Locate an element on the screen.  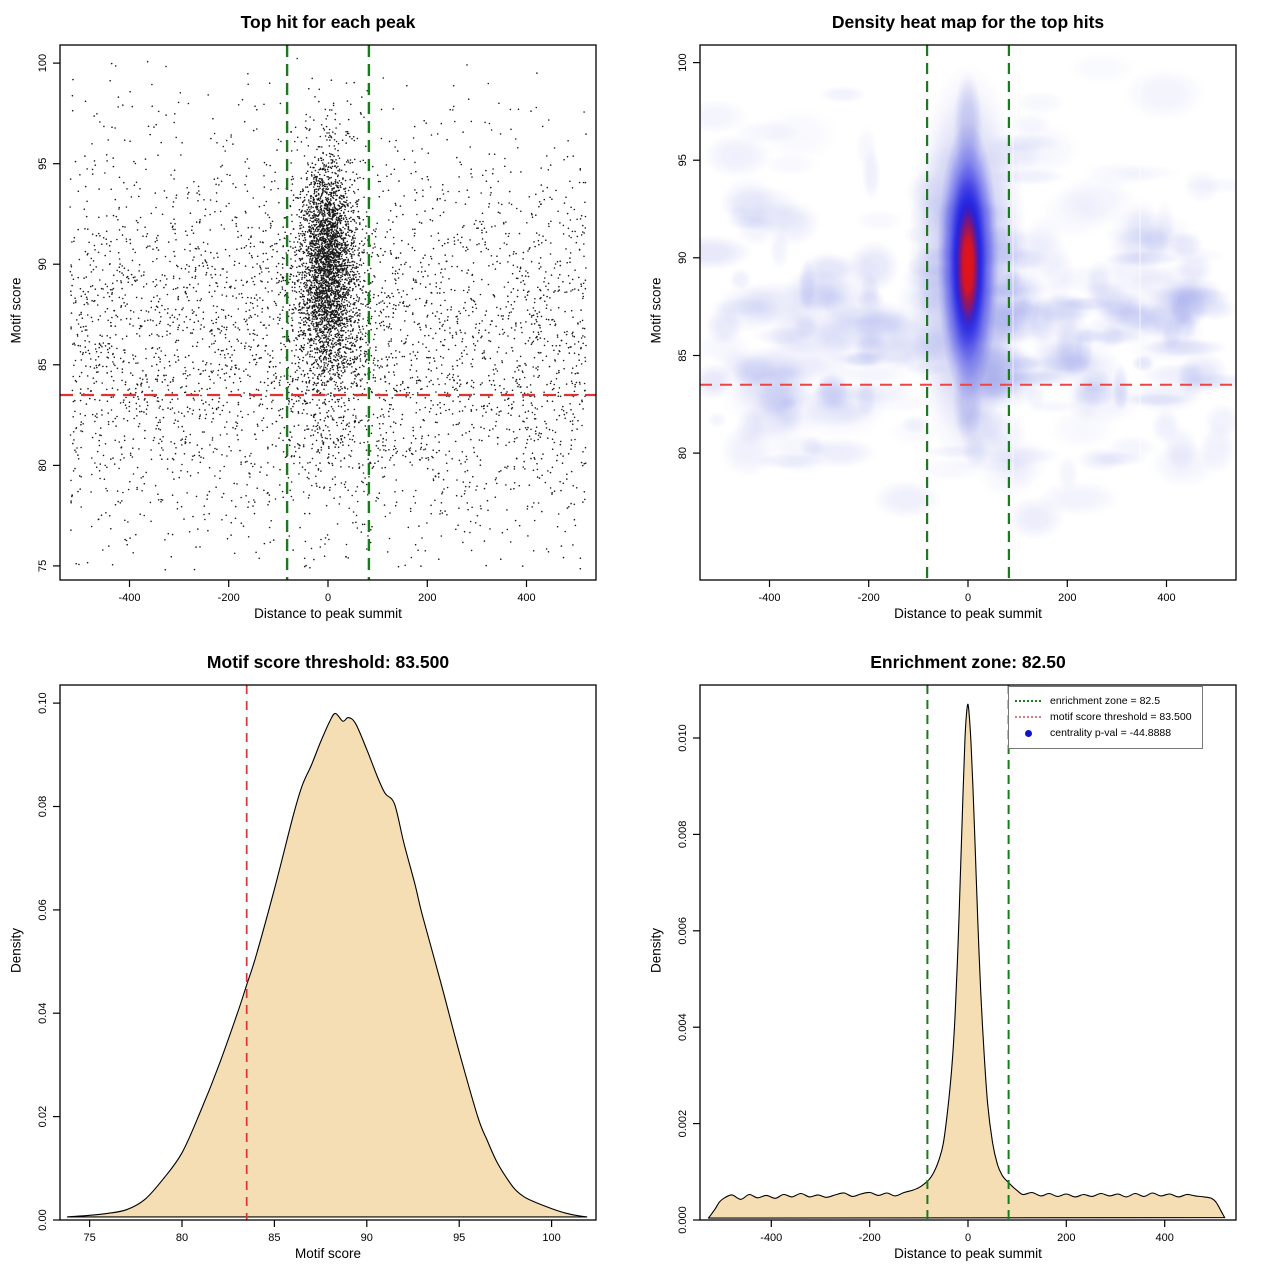
score-density-xlabel: Motif score is located at coordinates (328, 1253).